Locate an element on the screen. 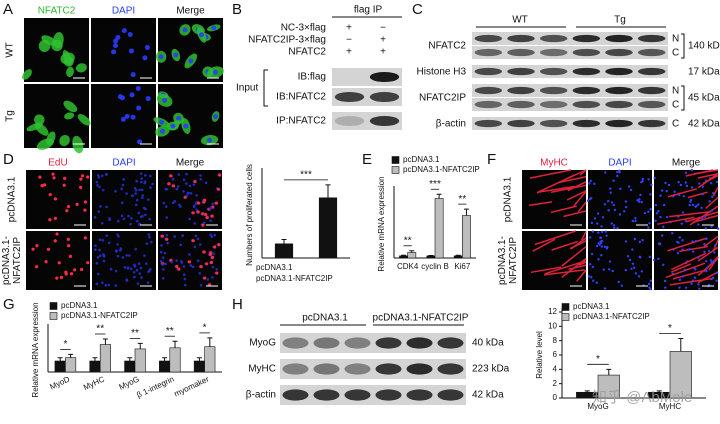 This screenshot has height=424, width=720. fraction-bracket is located at coordinates (683, 46).